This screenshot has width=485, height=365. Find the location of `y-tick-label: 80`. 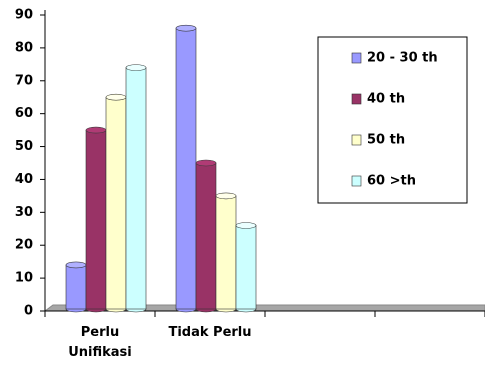

y-tick-label: 80 is located at coordinates (24, 47).